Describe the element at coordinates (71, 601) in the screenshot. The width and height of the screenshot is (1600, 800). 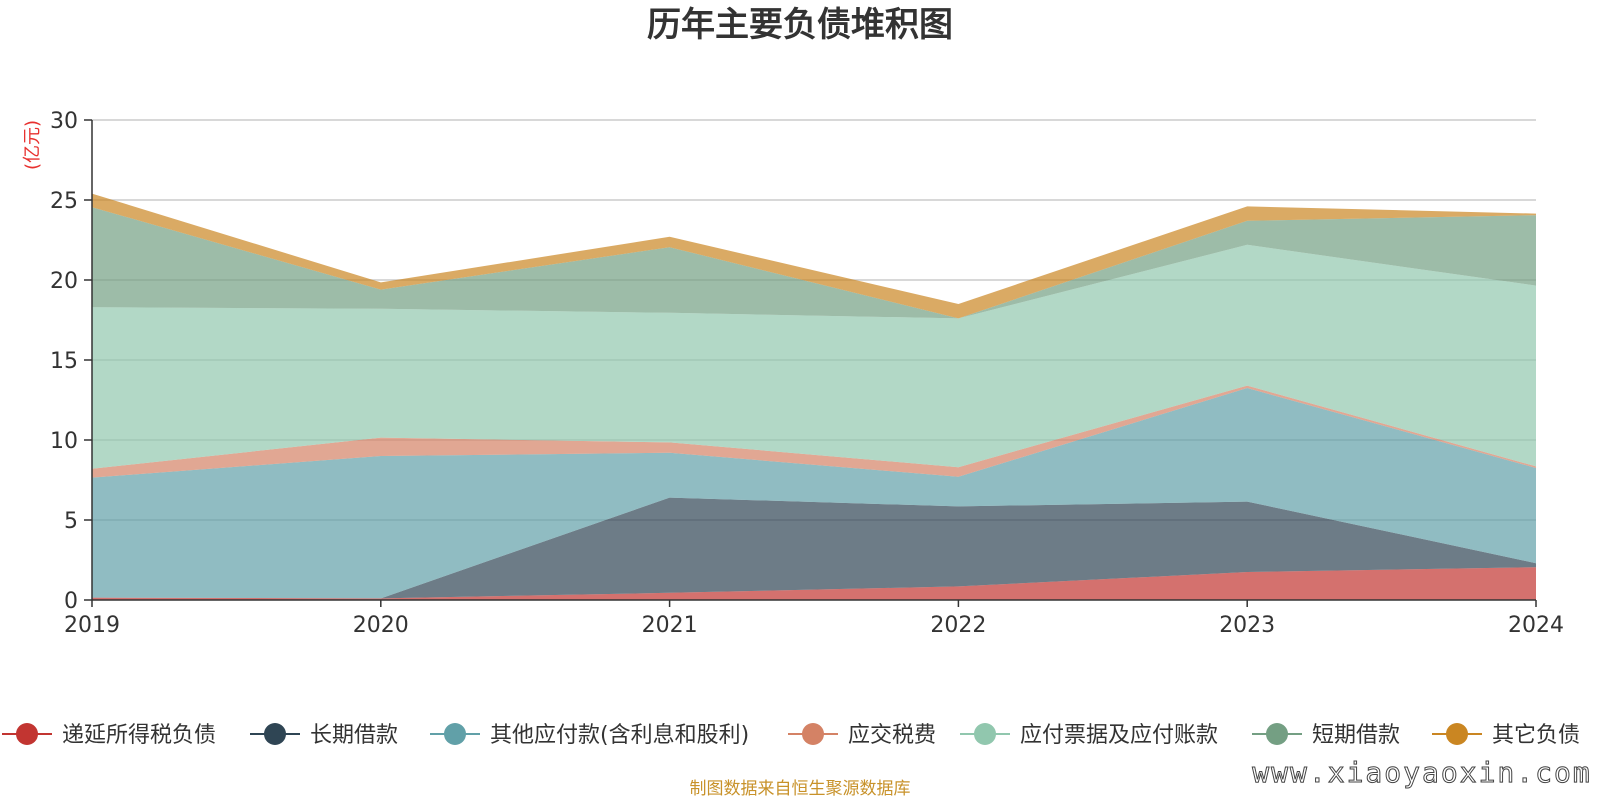
I see `y-tick-label: 0` at that location.